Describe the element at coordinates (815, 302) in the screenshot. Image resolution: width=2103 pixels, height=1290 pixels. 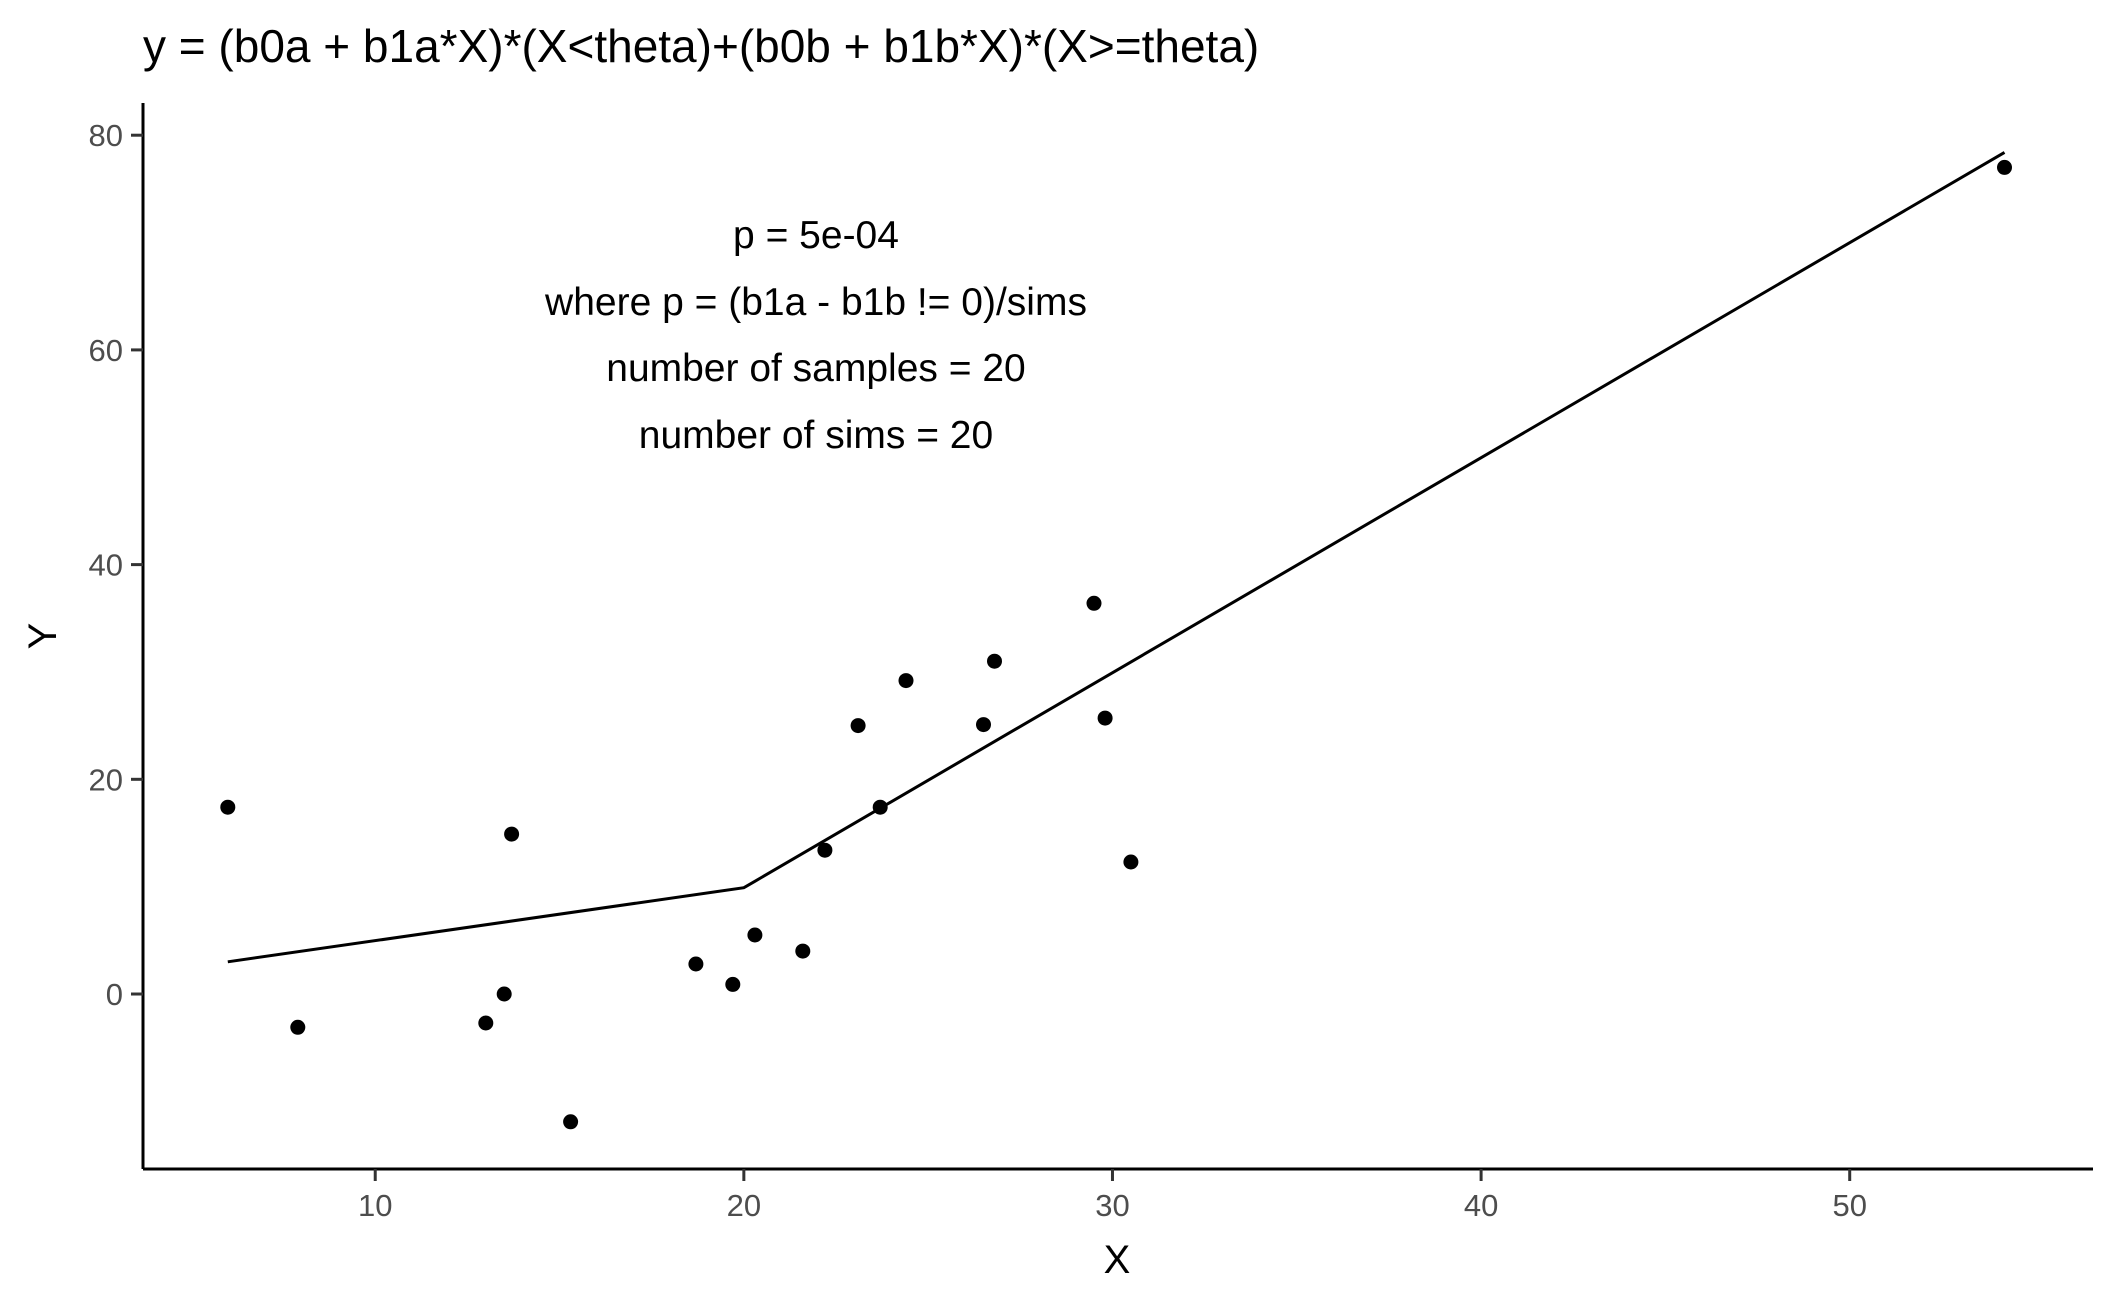
I see `annotation-line: where p = (b1a - b1b != 0)/sims` at that location.